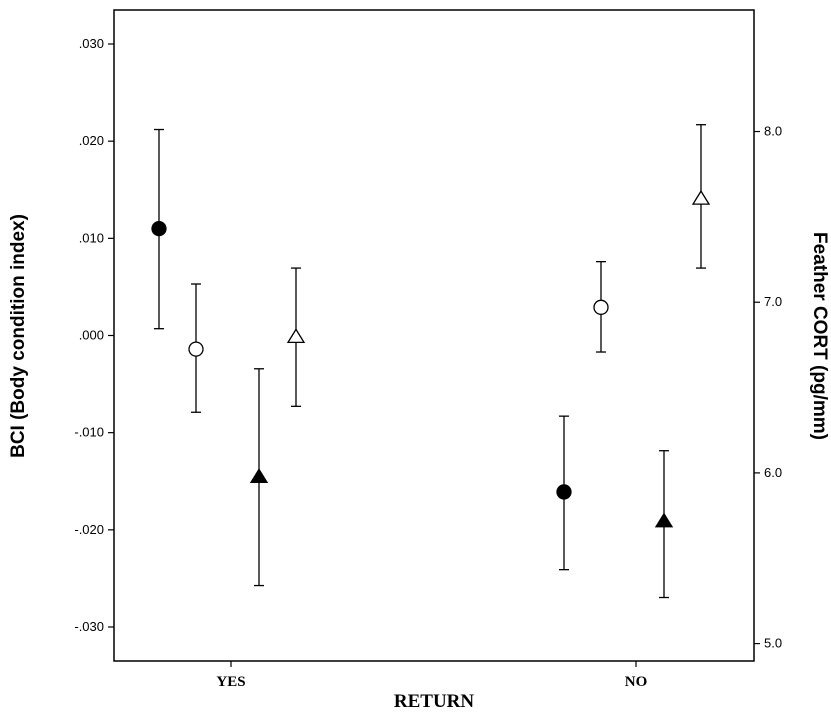  I want to click on left-tick-label: -.030, so click(89, 626).